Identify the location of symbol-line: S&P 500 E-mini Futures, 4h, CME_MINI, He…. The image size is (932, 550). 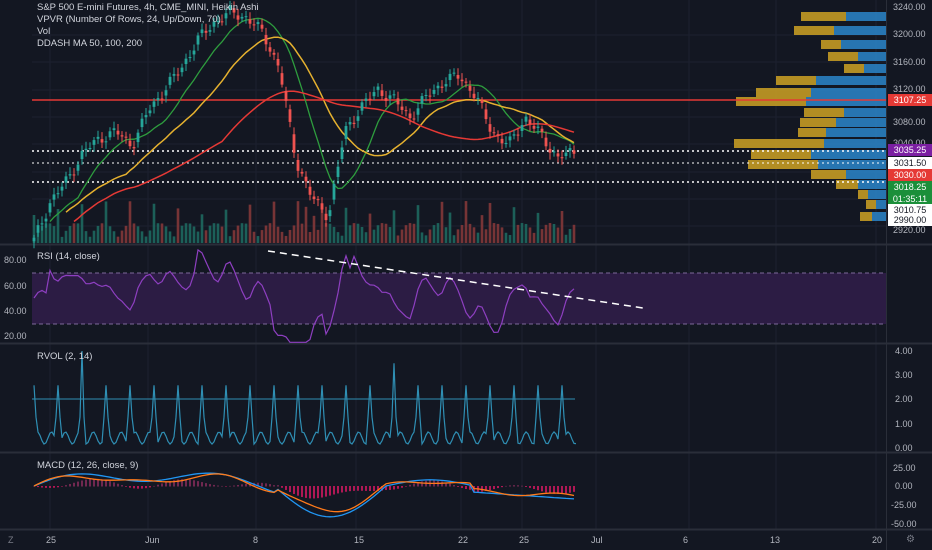
(148, 7).